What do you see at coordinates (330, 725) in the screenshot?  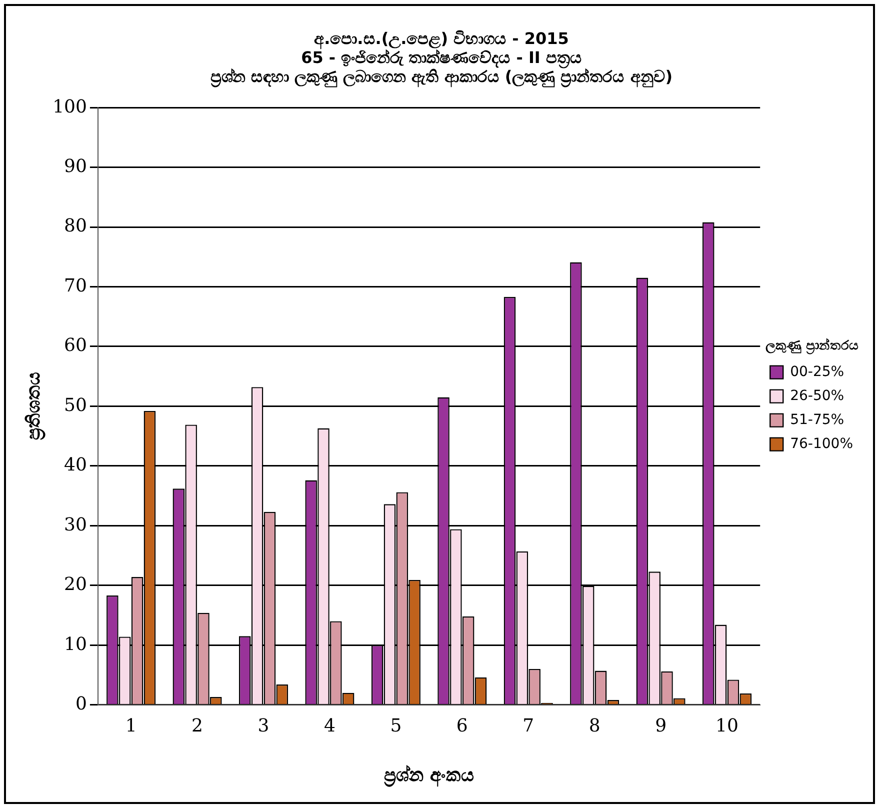 I see `x-tick-label: 4` at bounding box center [330, 725].